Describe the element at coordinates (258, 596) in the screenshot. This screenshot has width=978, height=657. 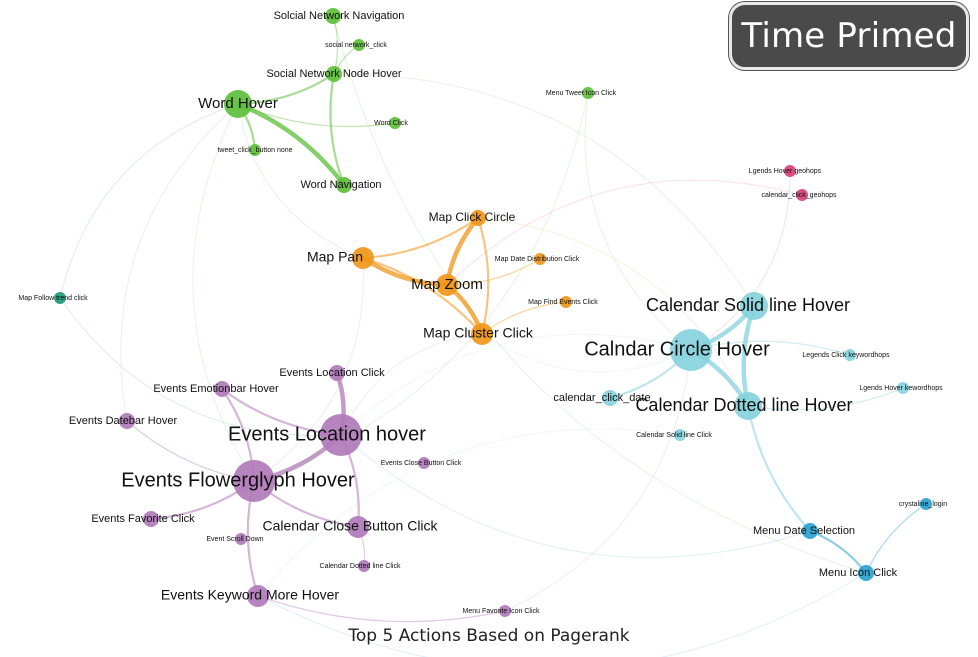
I see `node-events-keyword-more-hover` at that location.